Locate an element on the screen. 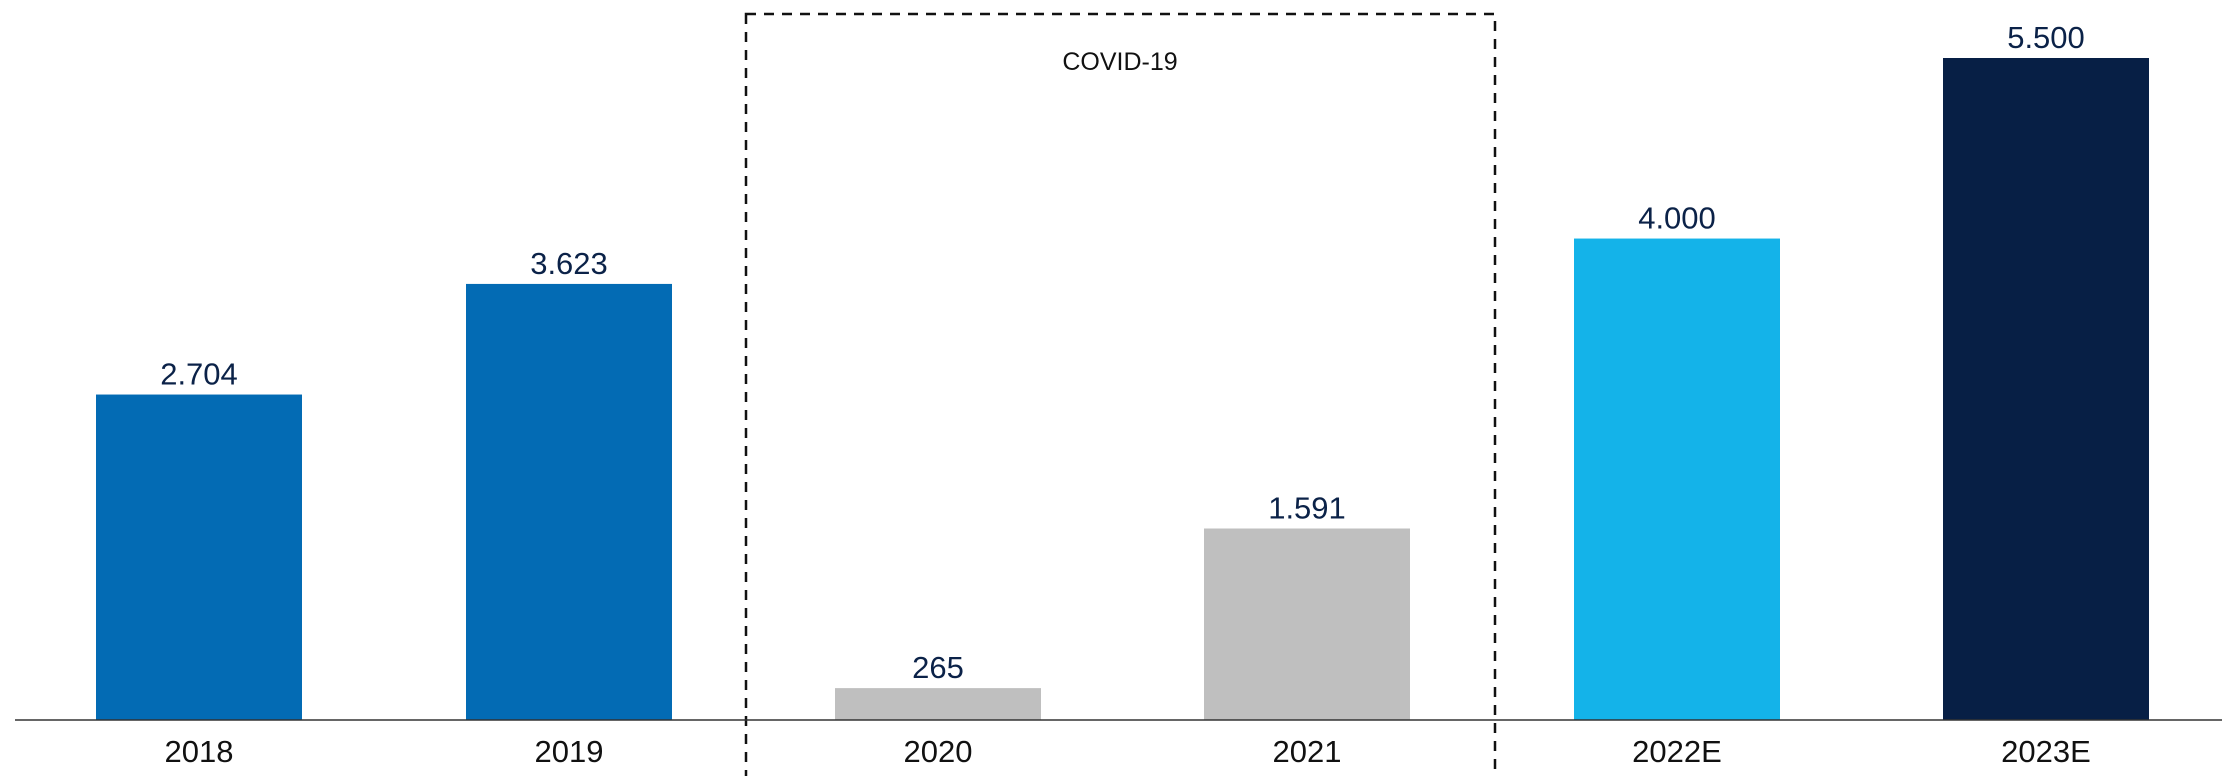  value-label-2019: 3.623 is located at coordinates (569, 263).